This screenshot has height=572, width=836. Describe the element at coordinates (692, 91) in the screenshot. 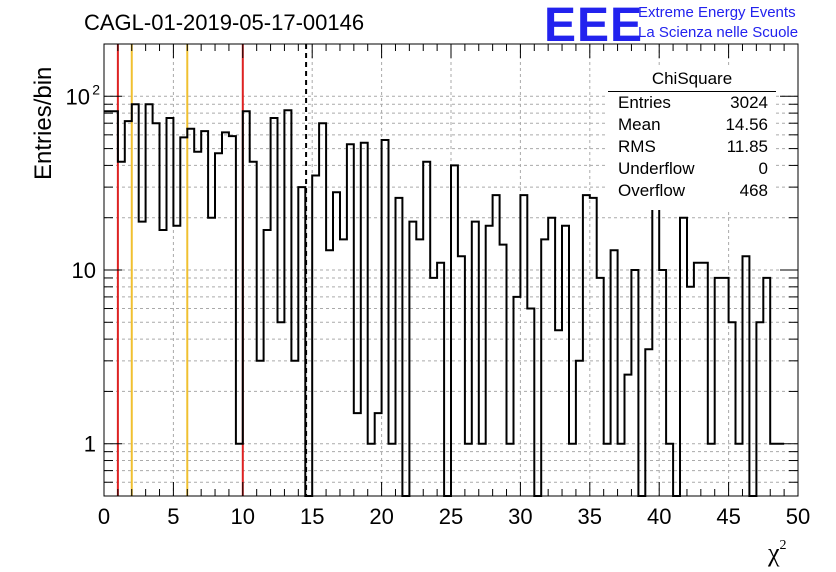

I see `stats-title-divider` at that location.